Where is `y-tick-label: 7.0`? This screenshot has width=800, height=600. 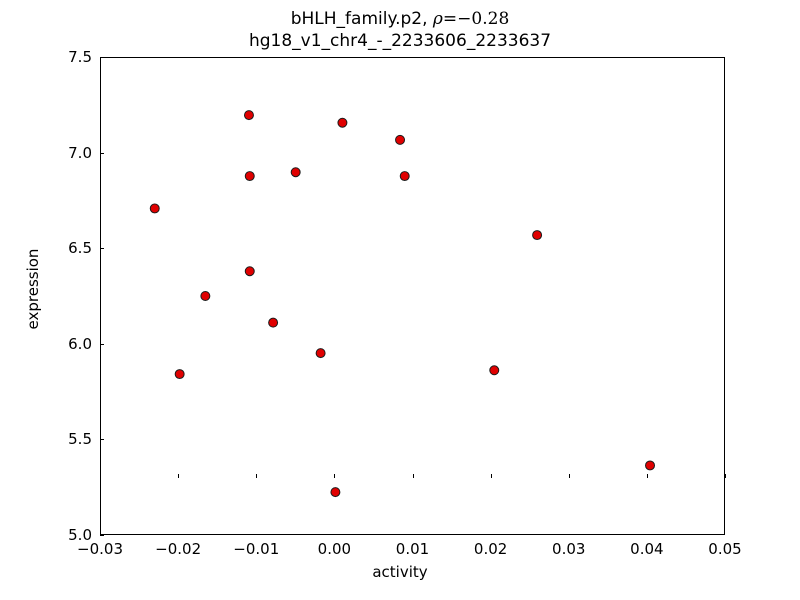
y-tick-label: 7.0 is located at coordinates (80, 152).